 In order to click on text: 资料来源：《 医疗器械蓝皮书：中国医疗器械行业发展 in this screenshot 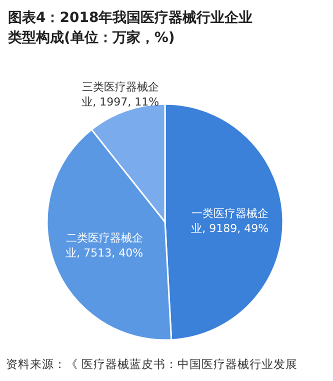, I will do `click(152, 364)`.